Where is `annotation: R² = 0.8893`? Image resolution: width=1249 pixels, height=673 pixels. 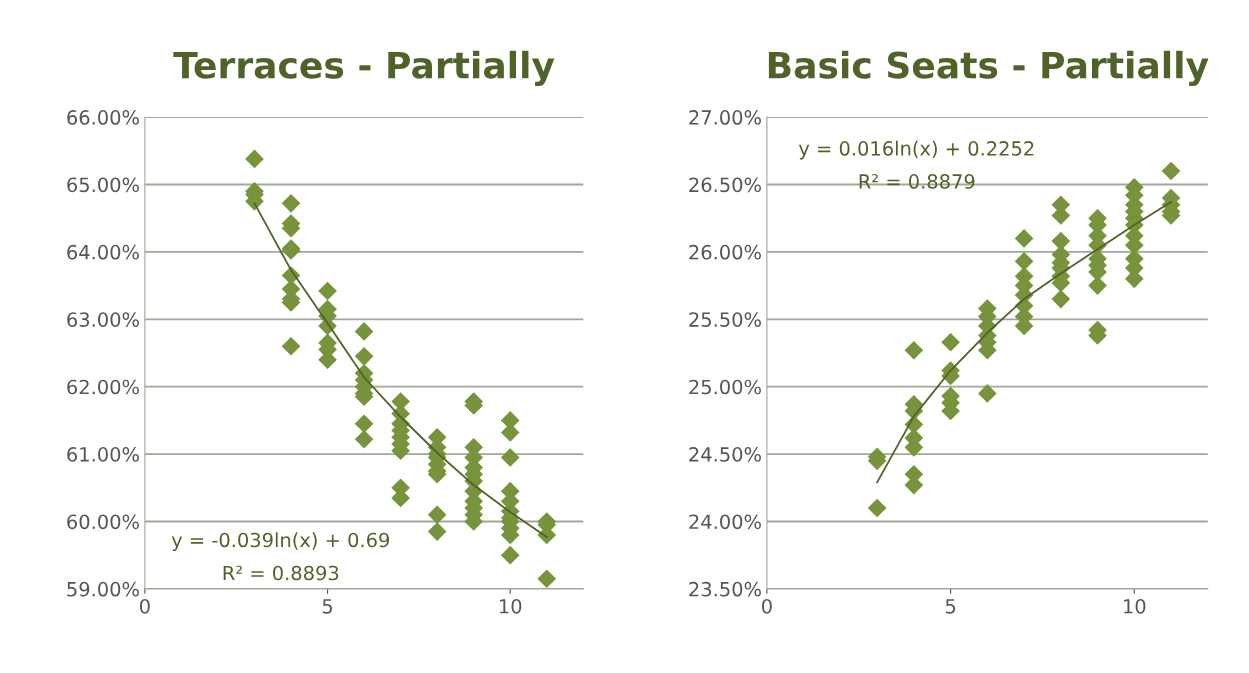
annotation: R² = 0.8893 is located at coordinates (281, 573).